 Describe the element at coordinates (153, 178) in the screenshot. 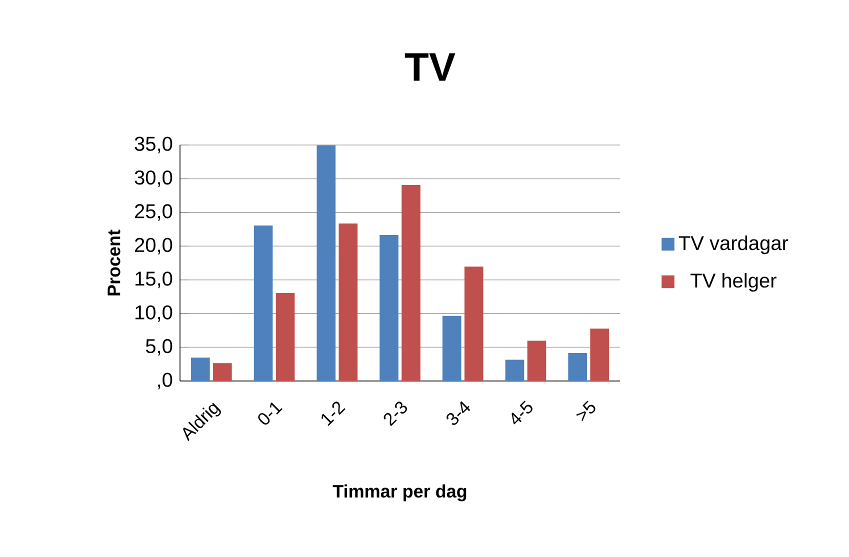

I see `y-tick-label: 30,0` at that location.